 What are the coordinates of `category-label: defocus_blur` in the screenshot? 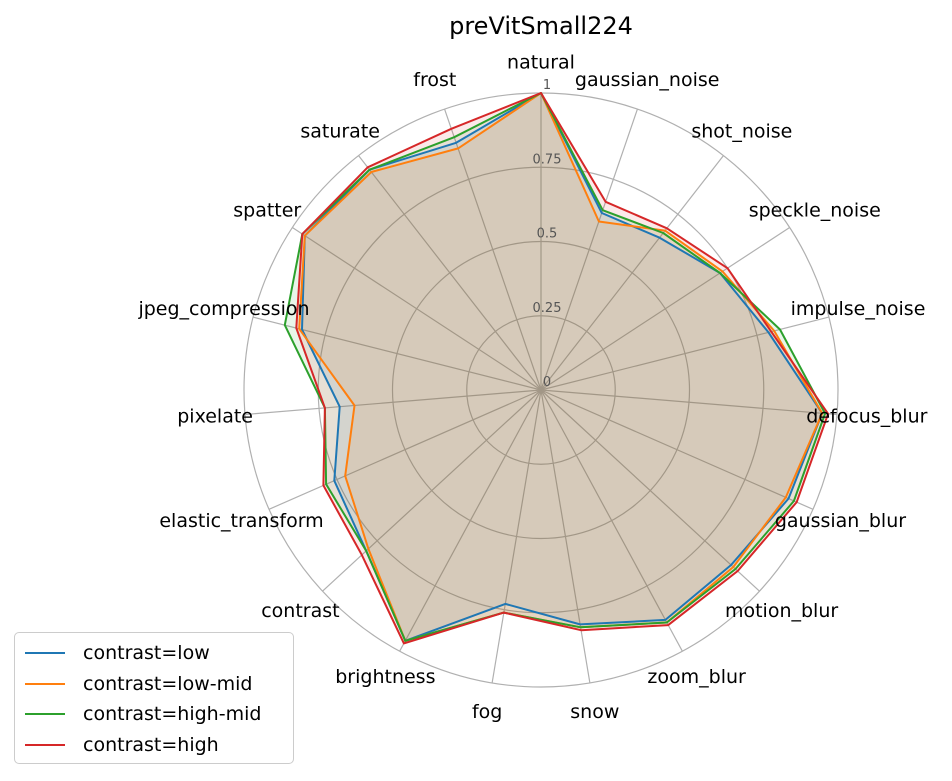 It's located at (866, 417).